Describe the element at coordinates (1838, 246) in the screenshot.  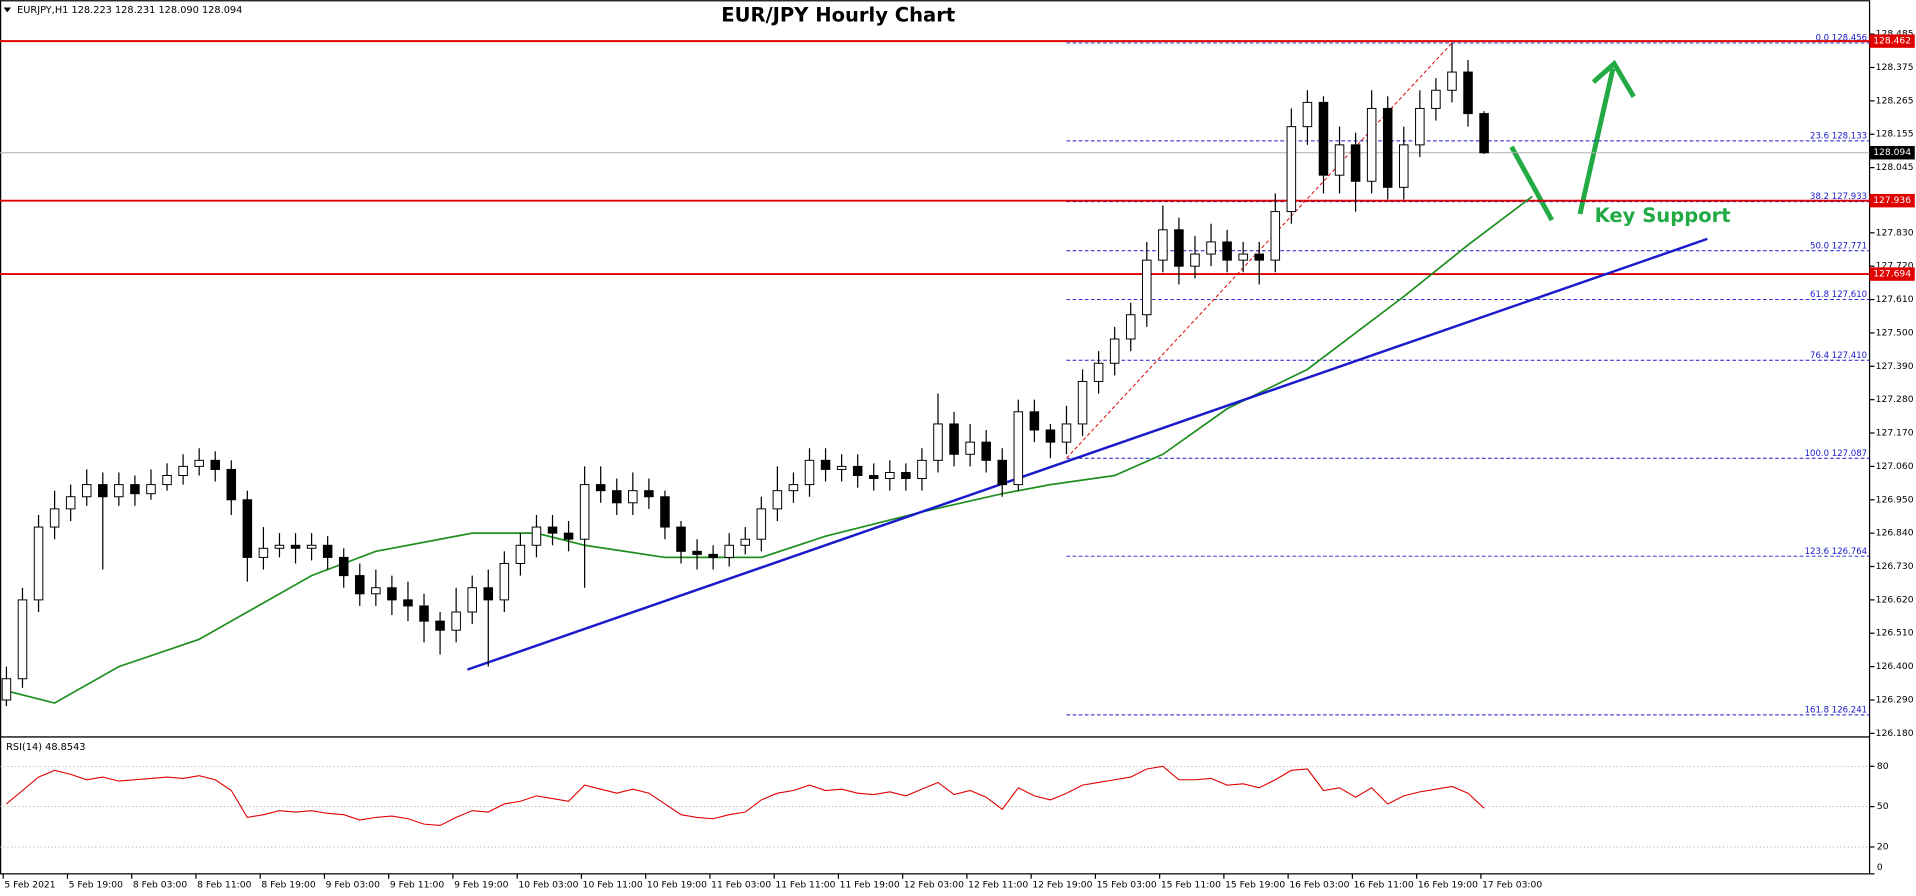
I see `fib-label: 50.0 127.771` at that location.